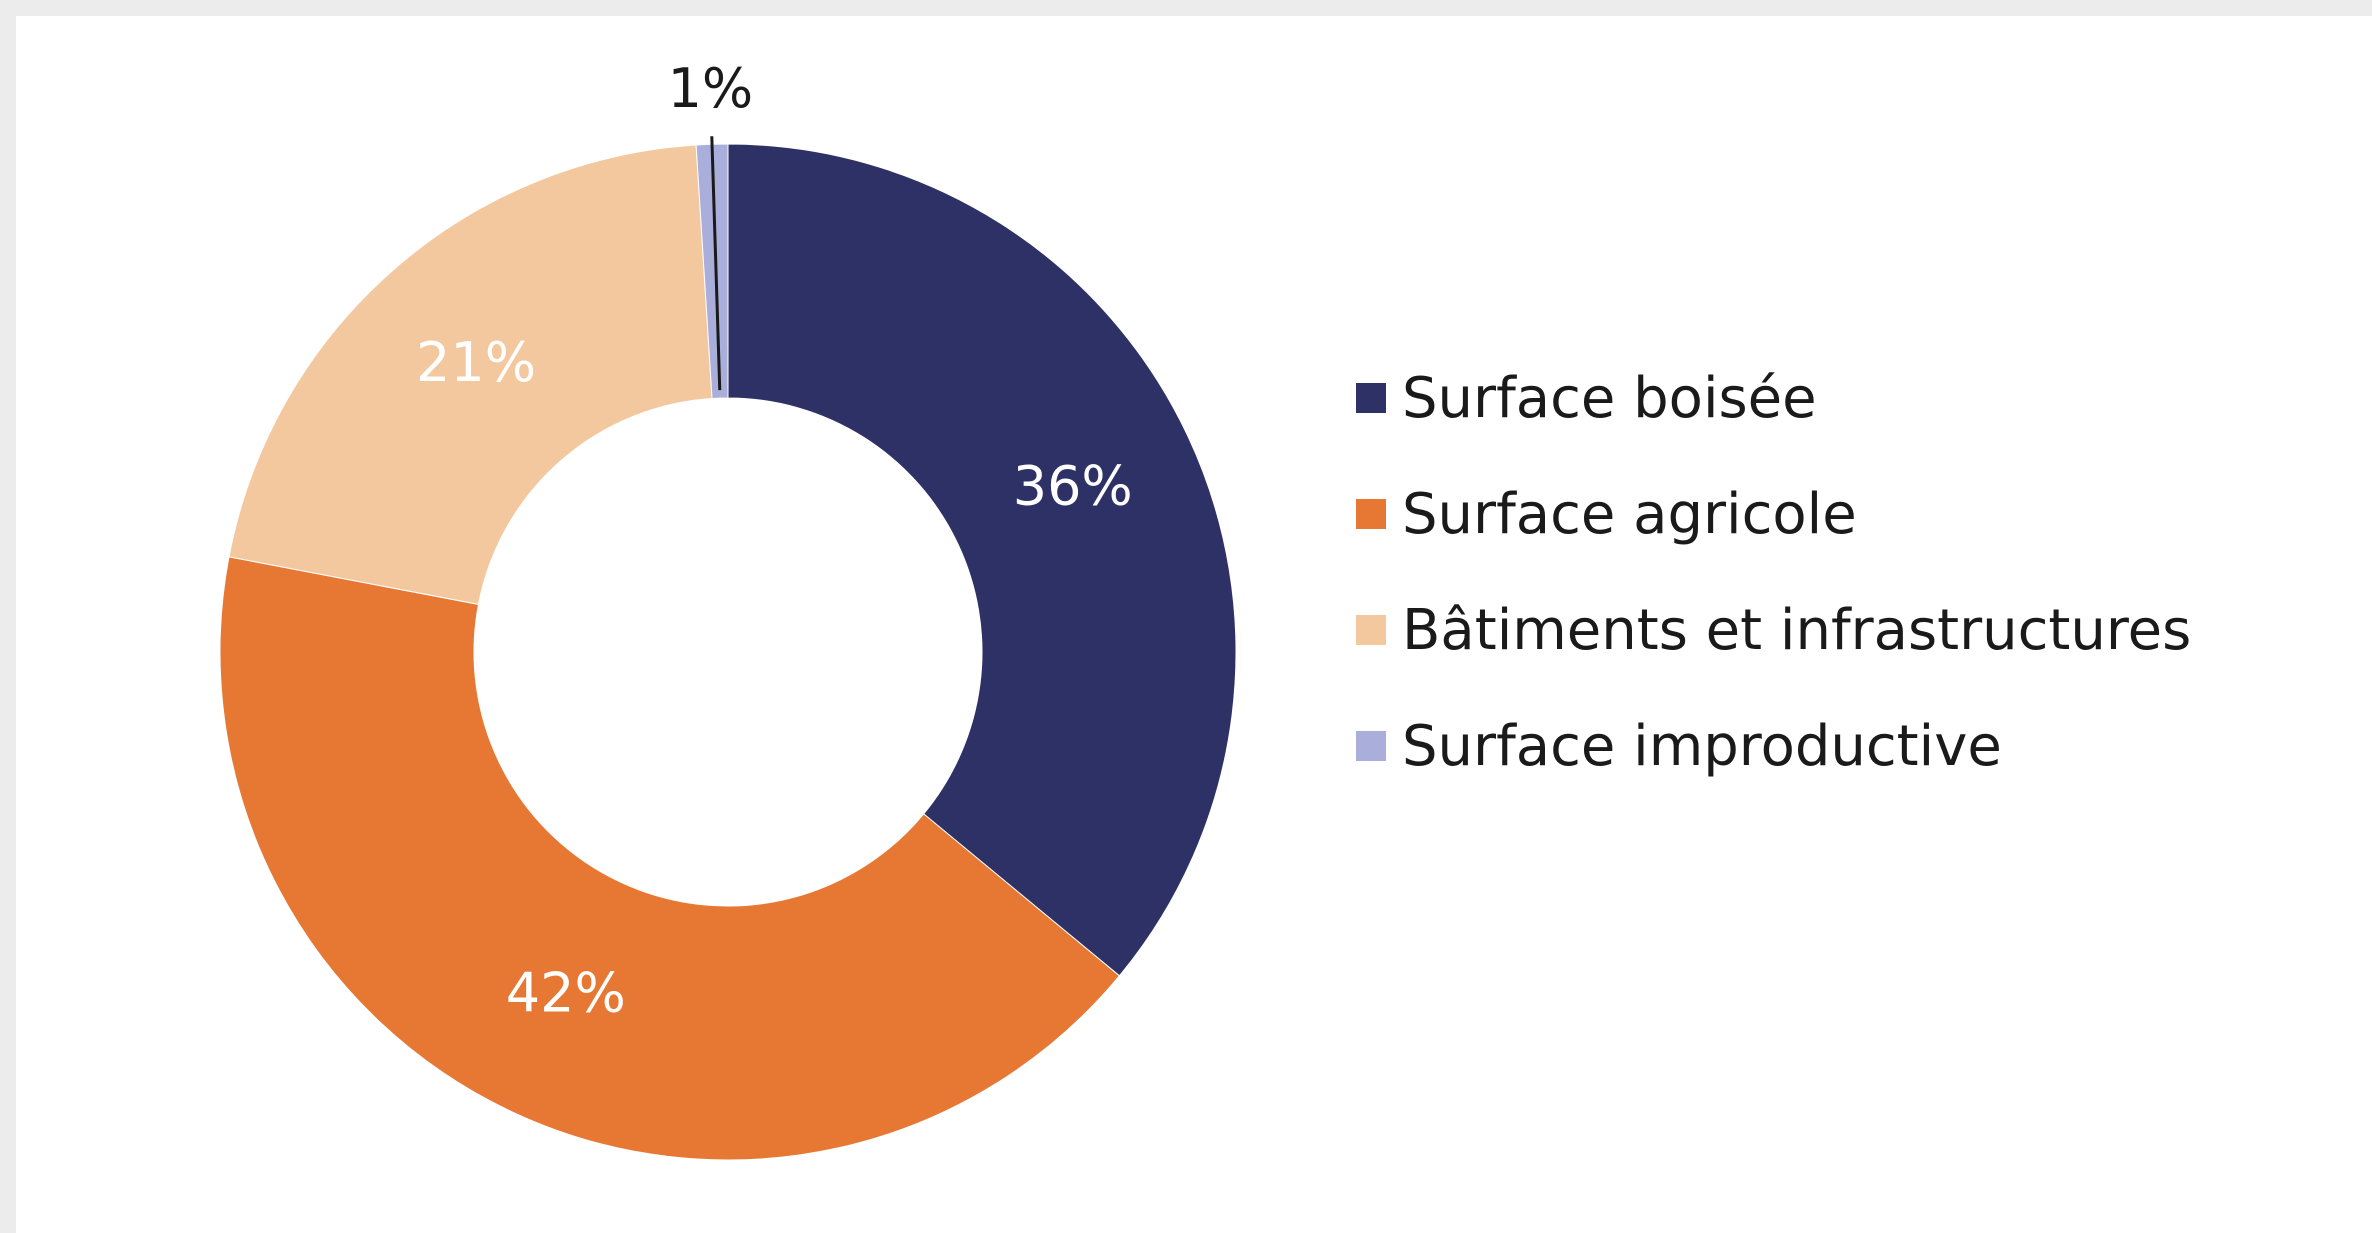  Describe the element at coordinates (716, 263) in the screenshot. I see `leader-line-surface-improductive` at that location.